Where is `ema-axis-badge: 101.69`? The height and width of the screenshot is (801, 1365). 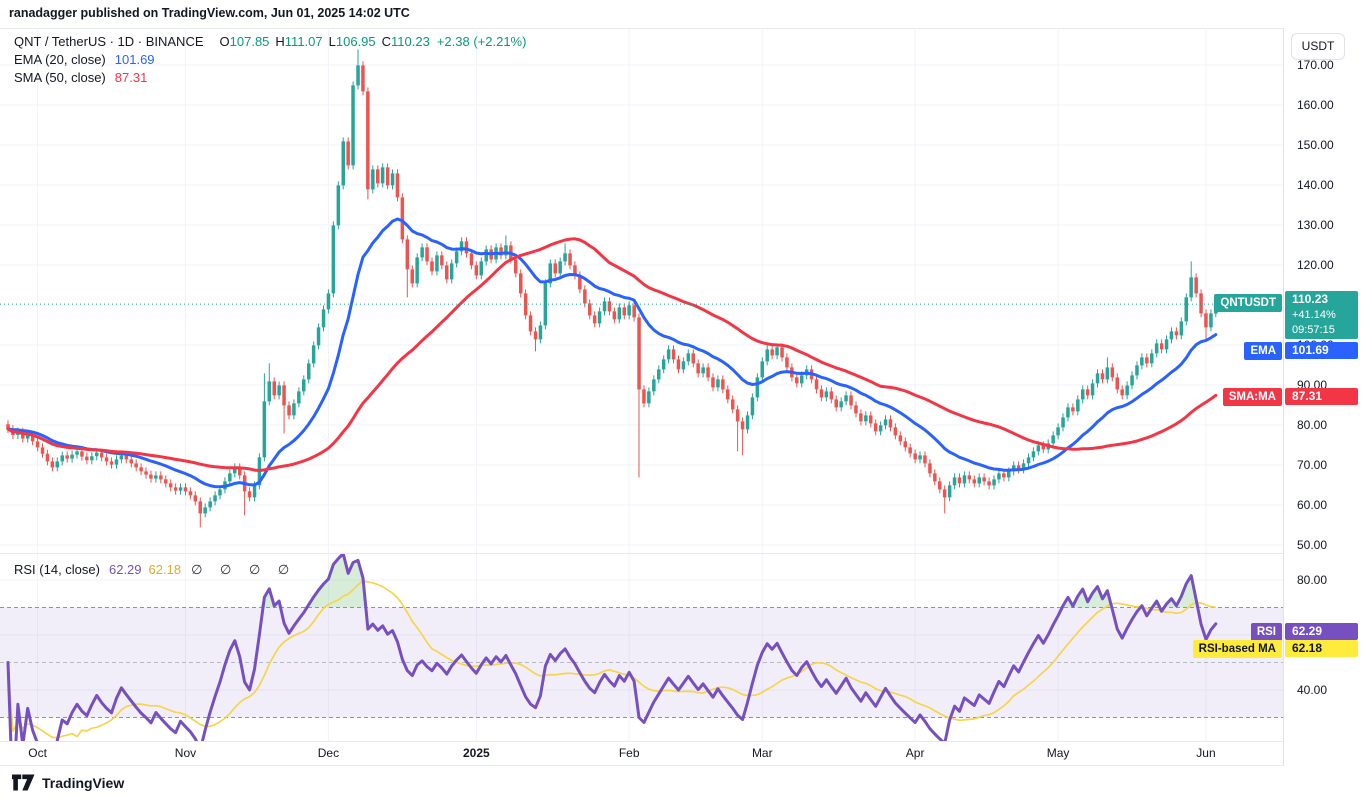 ema-axis-badge: 101.69 is located at coordinates (1321, 350).